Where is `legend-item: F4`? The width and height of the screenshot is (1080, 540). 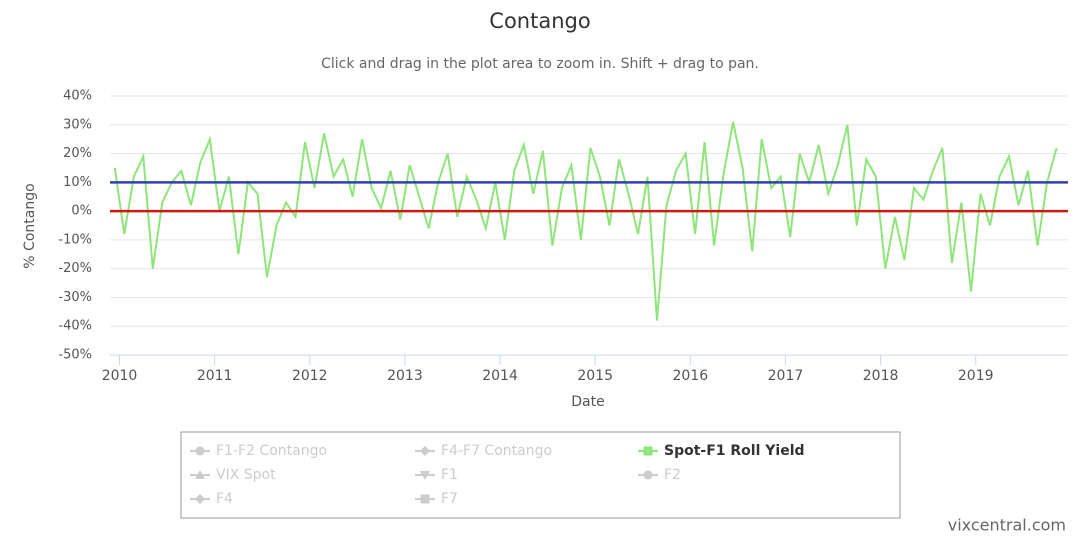 legend-item: F4 is located at coordinates (211, 499).